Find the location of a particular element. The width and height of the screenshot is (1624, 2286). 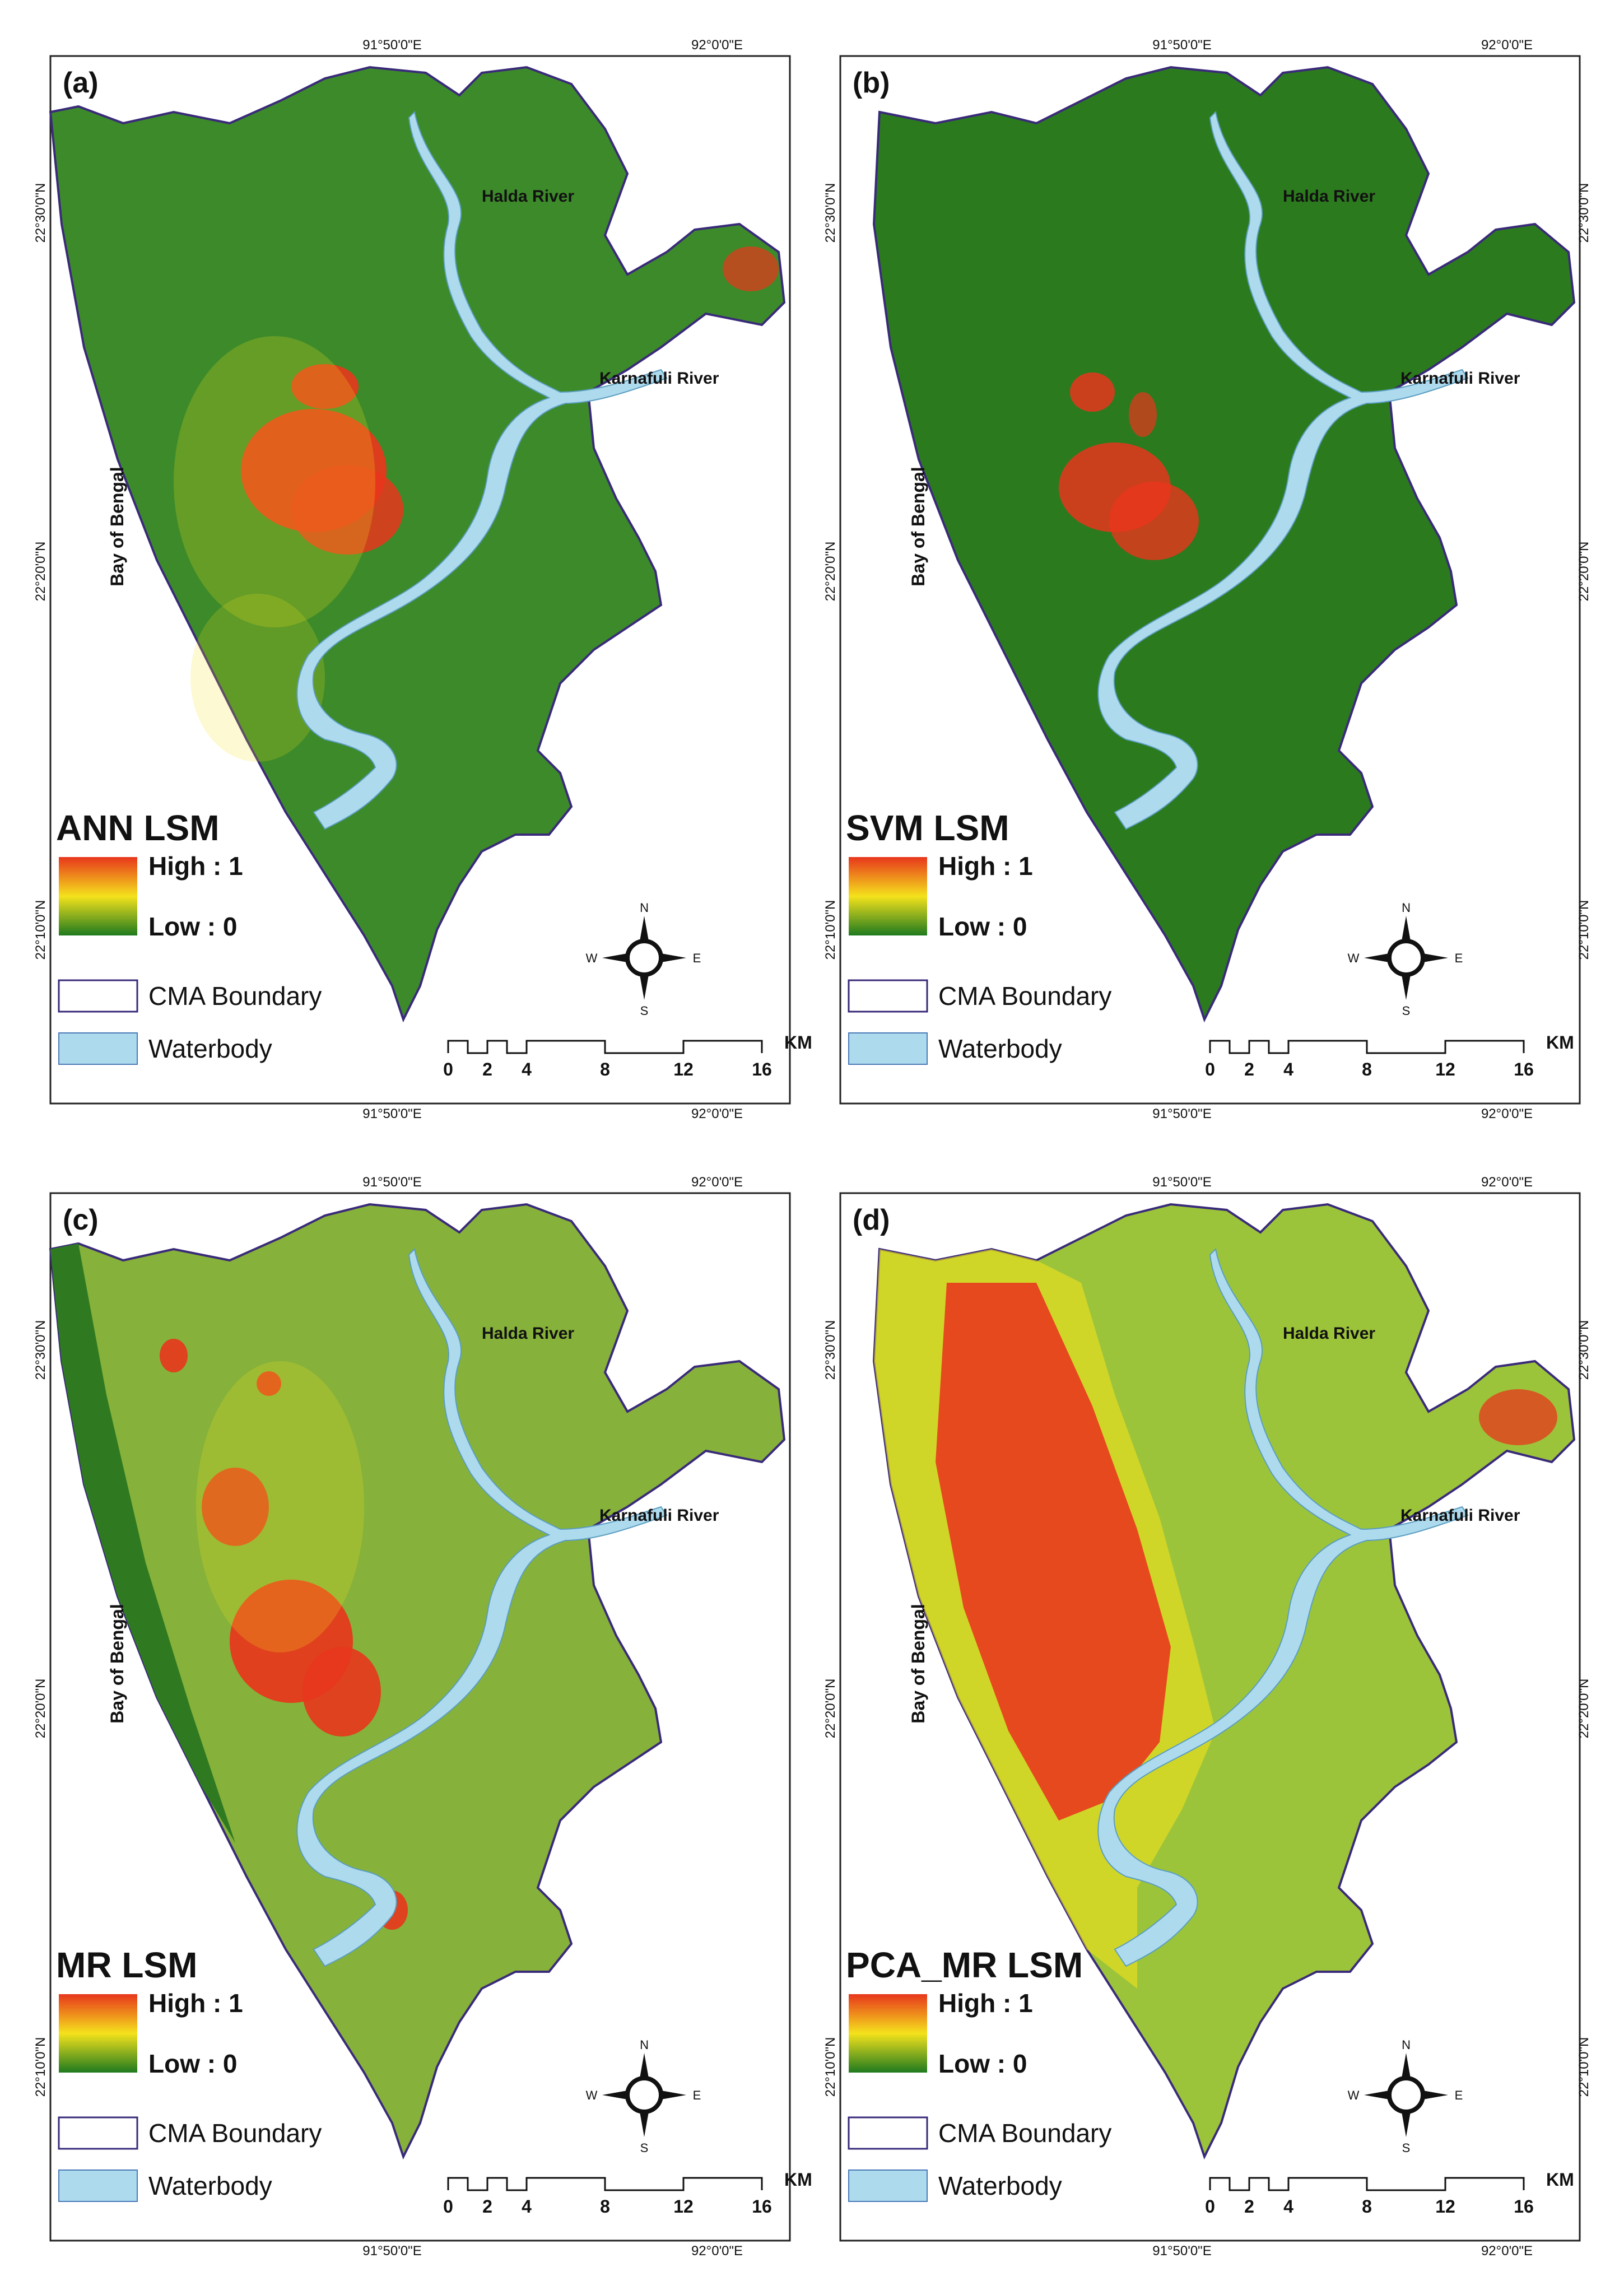

panel-label: (c) is located at coordinates (81, 1220).